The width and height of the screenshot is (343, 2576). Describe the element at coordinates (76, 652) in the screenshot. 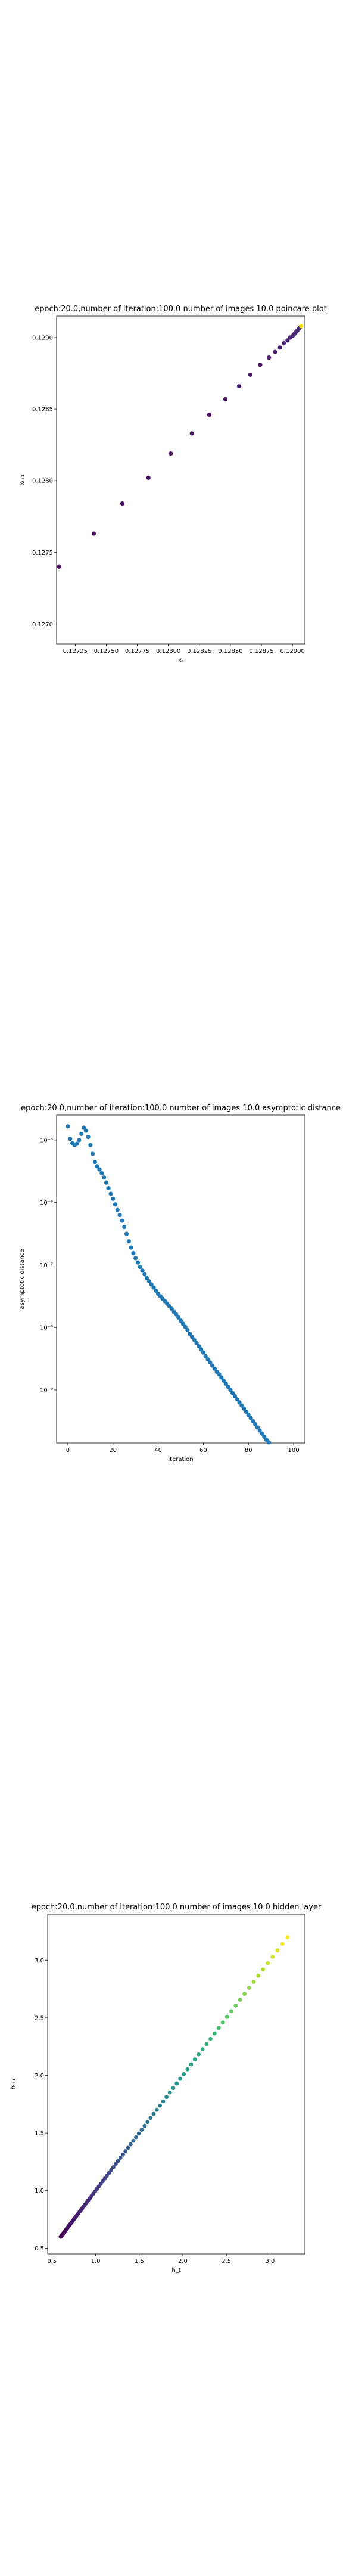

I see `x-tick-label: 0.12725` at that location.